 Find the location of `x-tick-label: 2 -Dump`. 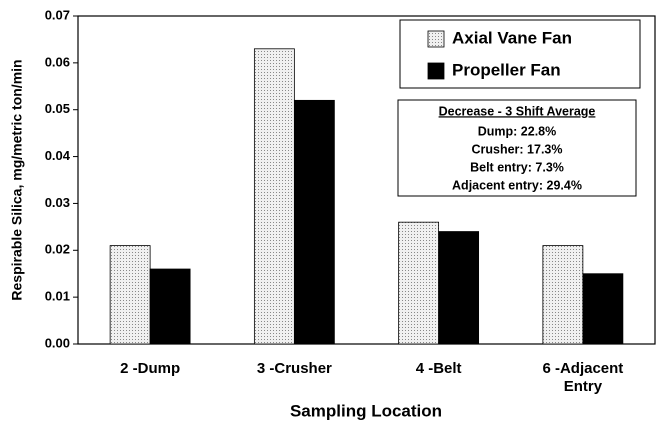

x-tick-label: 2 -Dump is located at coordinates (150, 368).